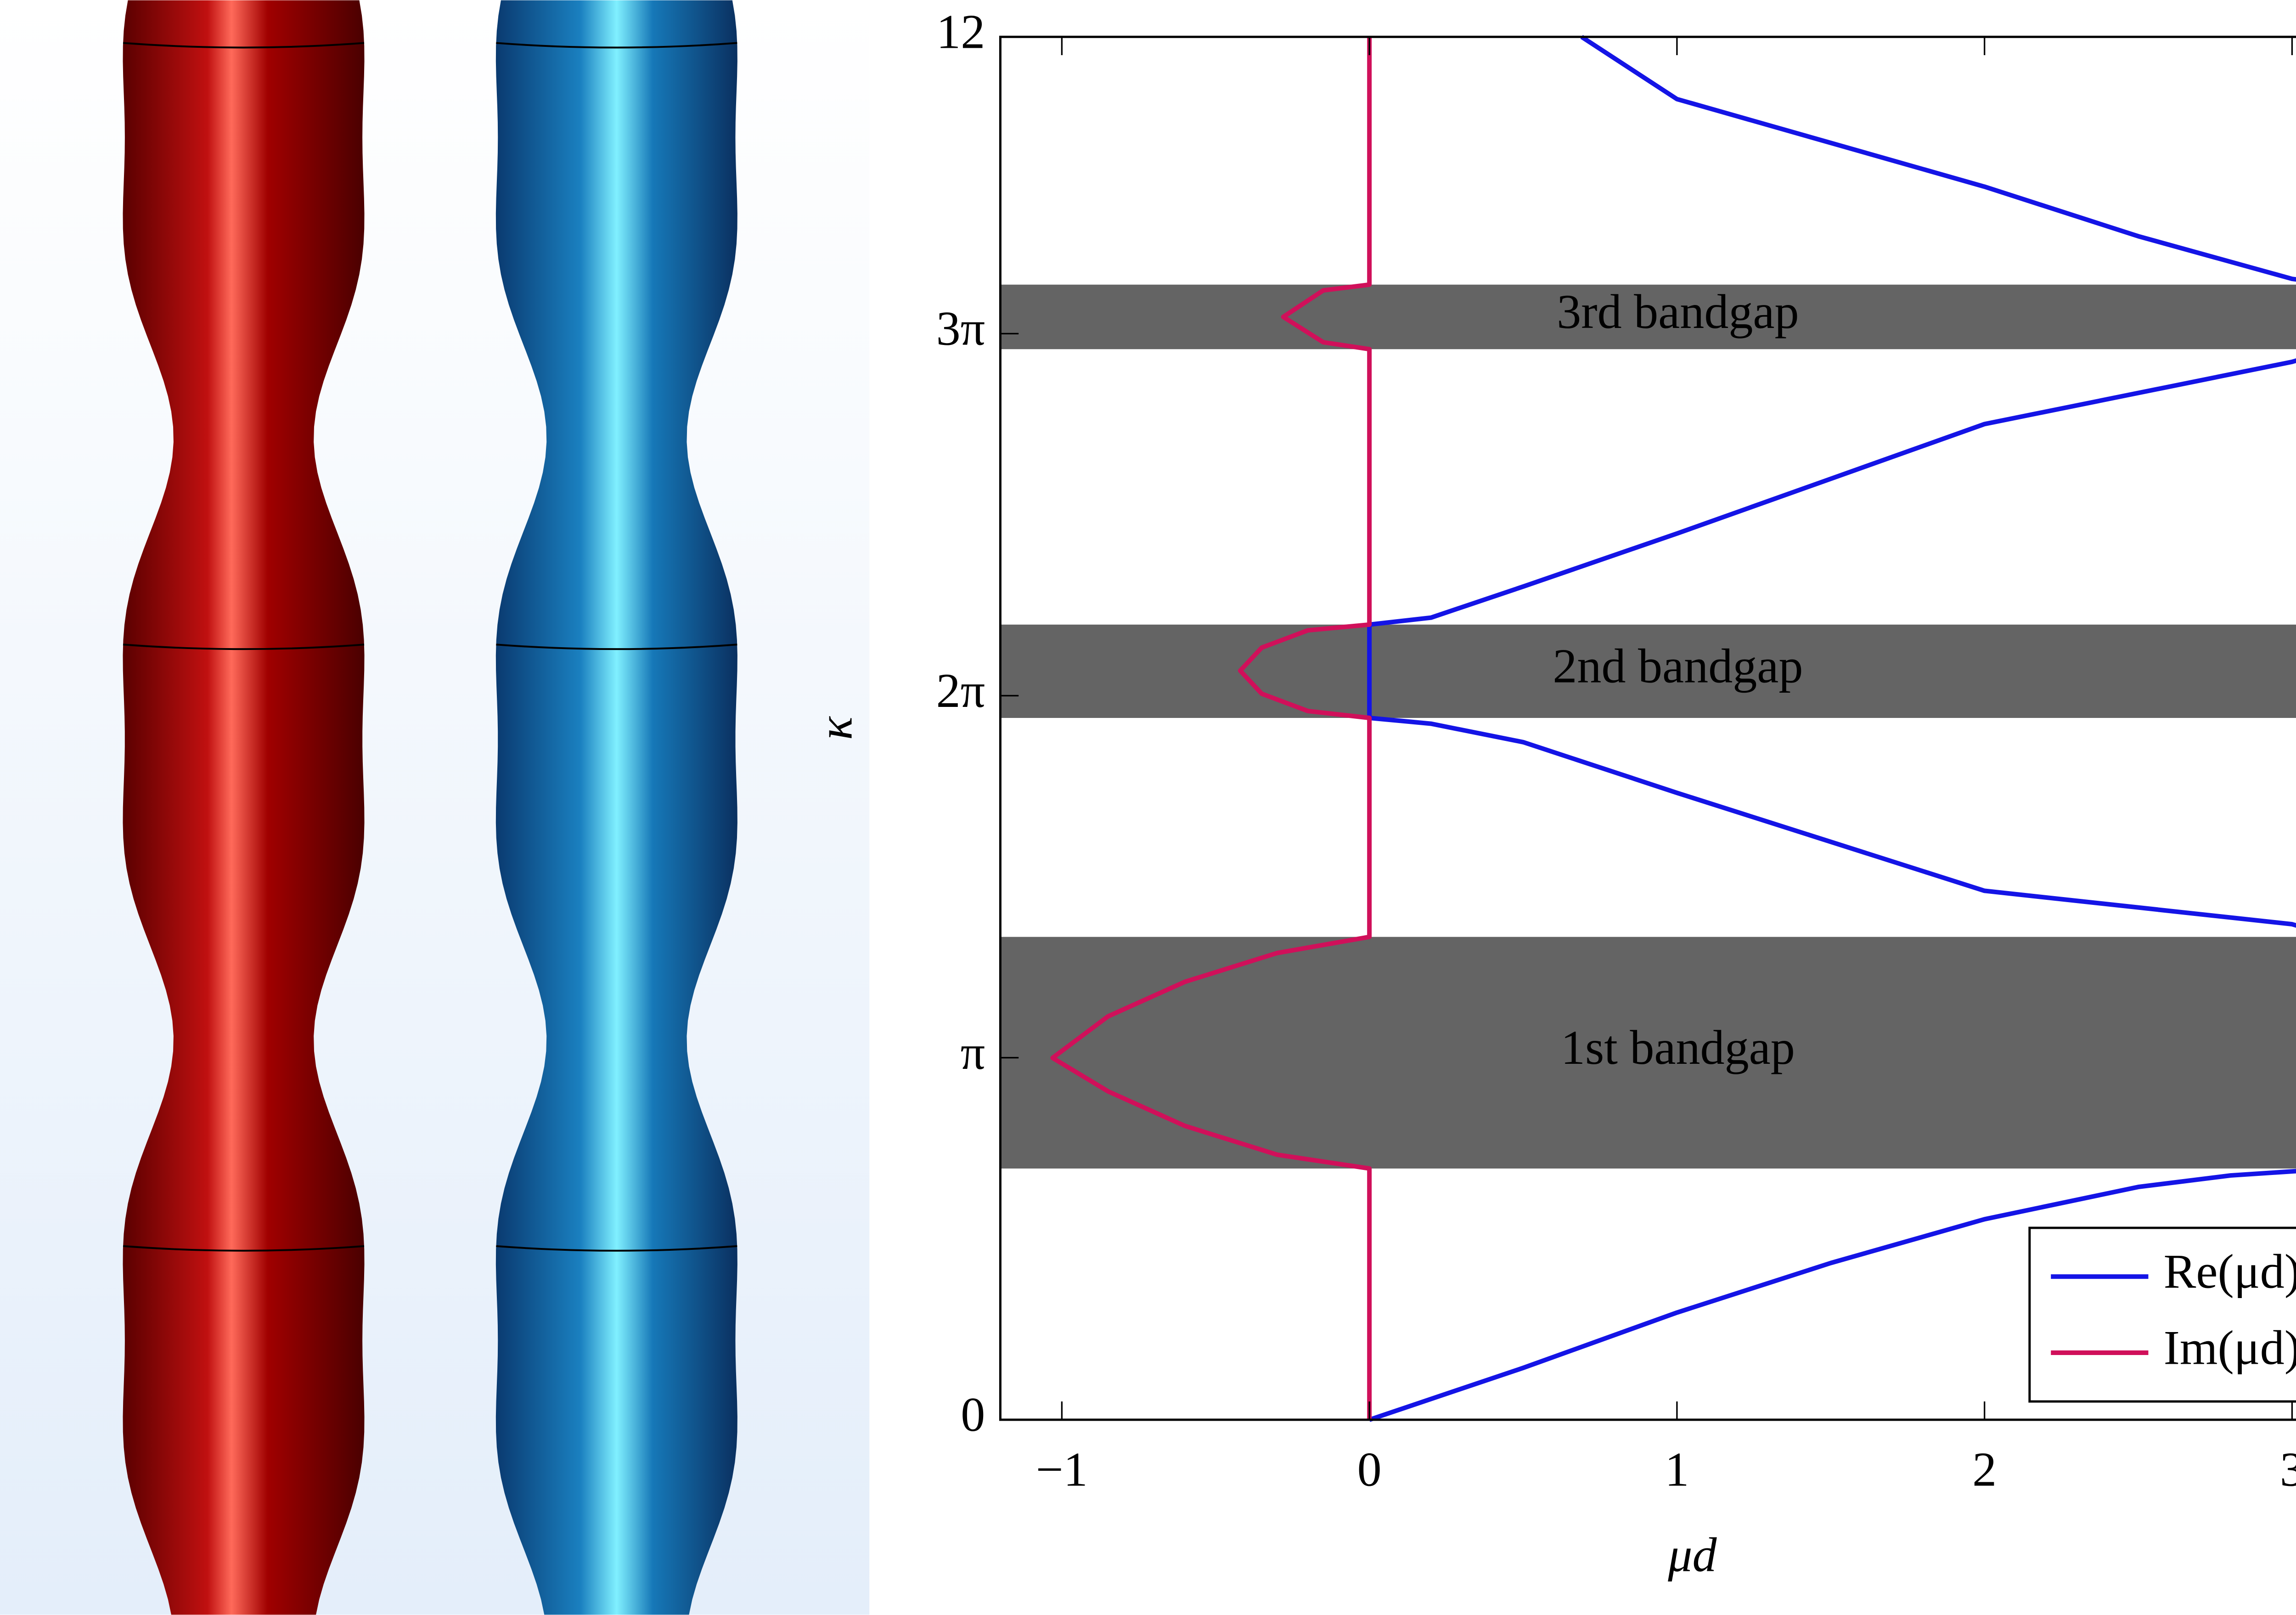 This screenshot has height=1615, width=2296. I want to click on legend-label: Re(μd), so click(2230, 1271).